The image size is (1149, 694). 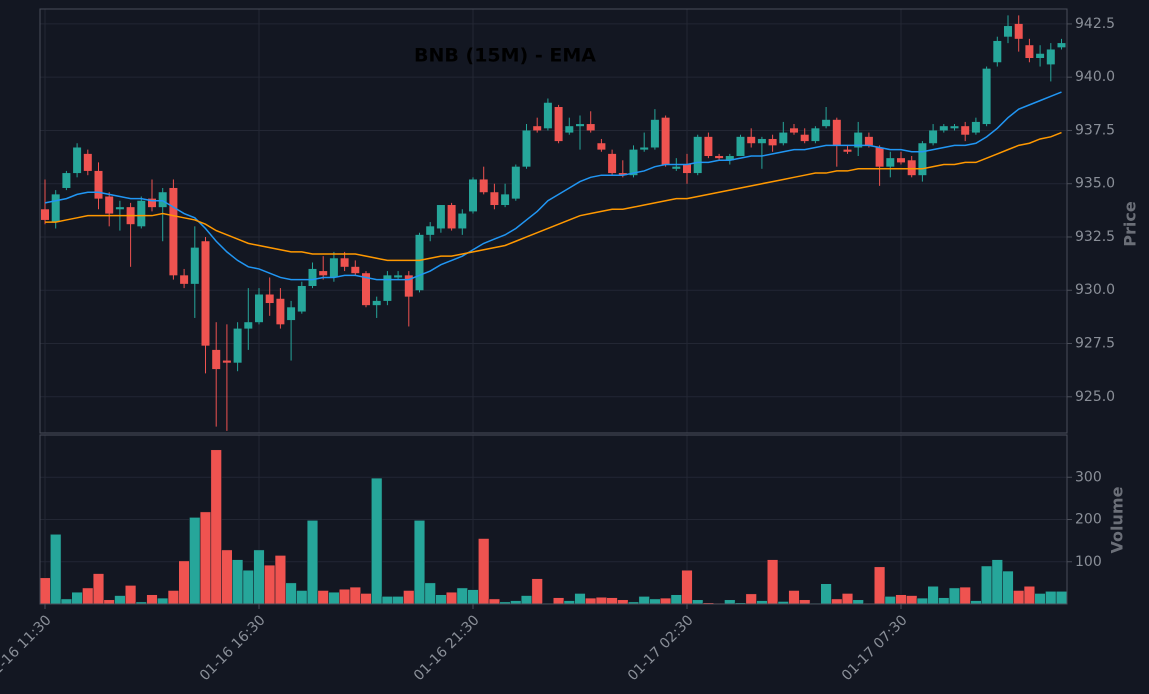 I want to click on y-tick-label: 930.0, so click(x=1095, y=290).